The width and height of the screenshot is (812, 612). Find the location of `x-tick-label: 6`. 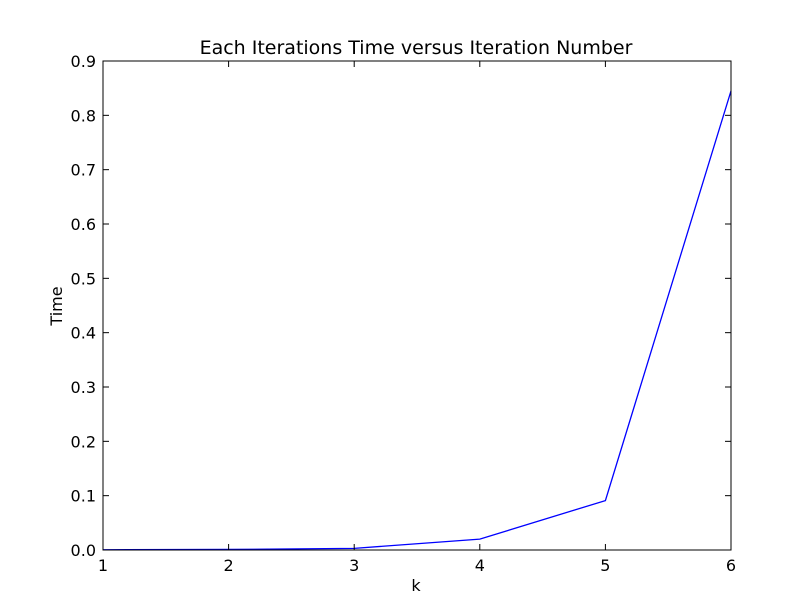

x-tick-label: 6 is located at coordinates (731, 565).